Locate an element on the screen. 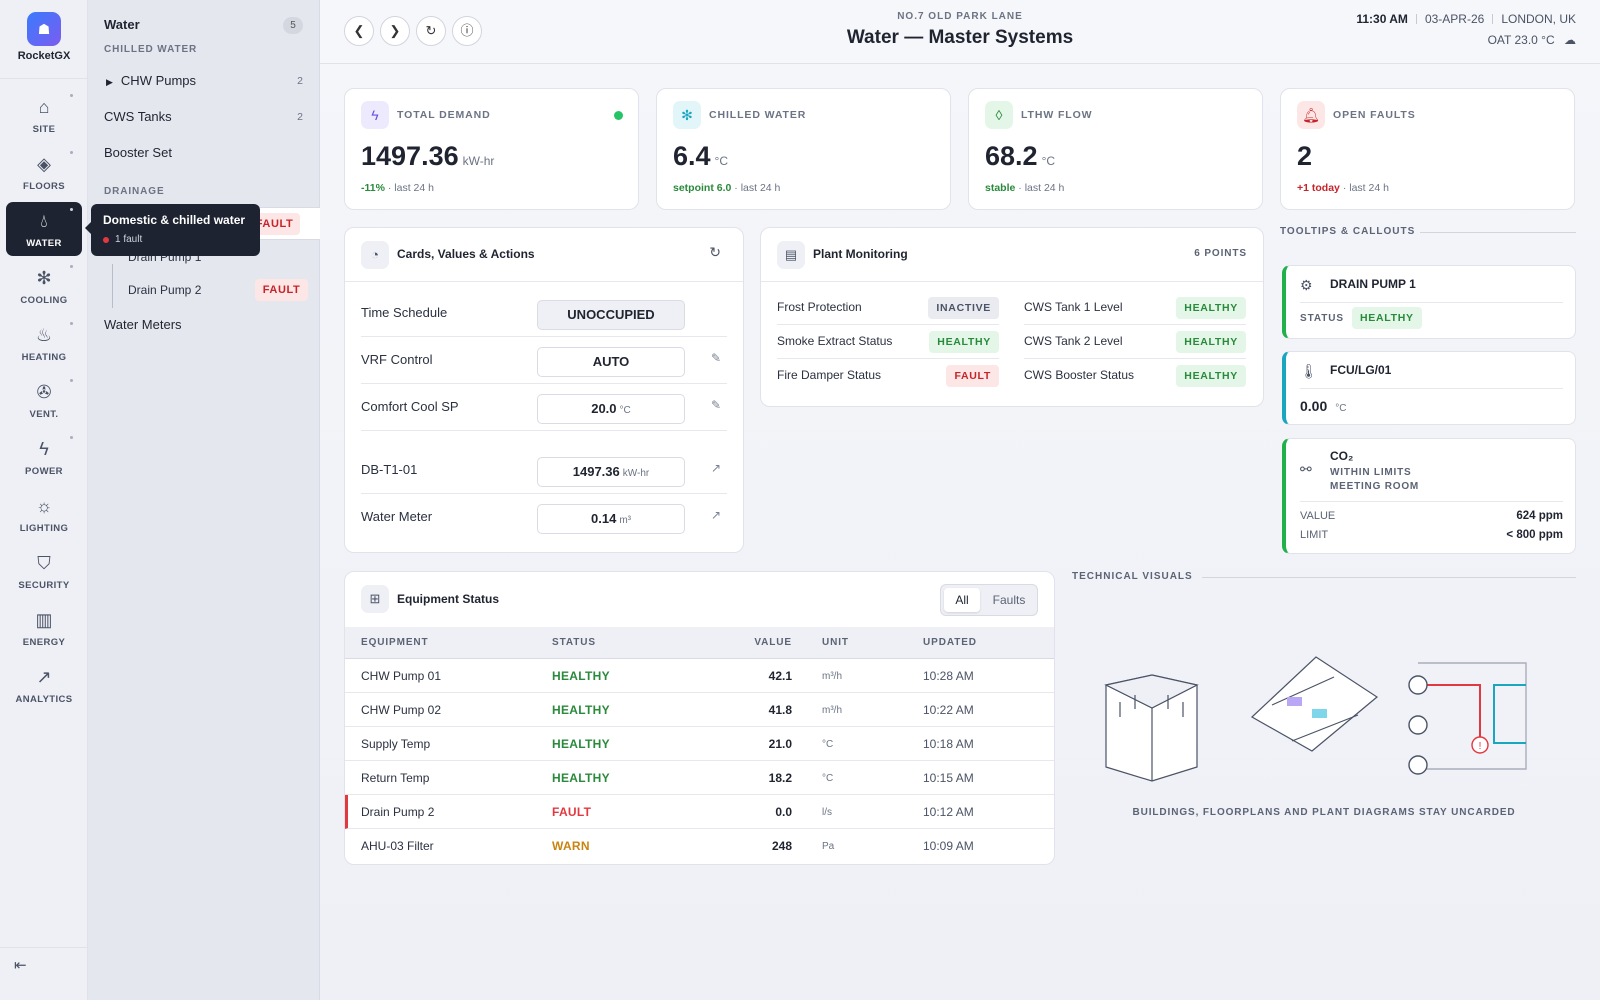 The width and height of the screenshot is (1600, 1000). nav-item-vent: ✇ VENT. is located at coordinates (44, 400).